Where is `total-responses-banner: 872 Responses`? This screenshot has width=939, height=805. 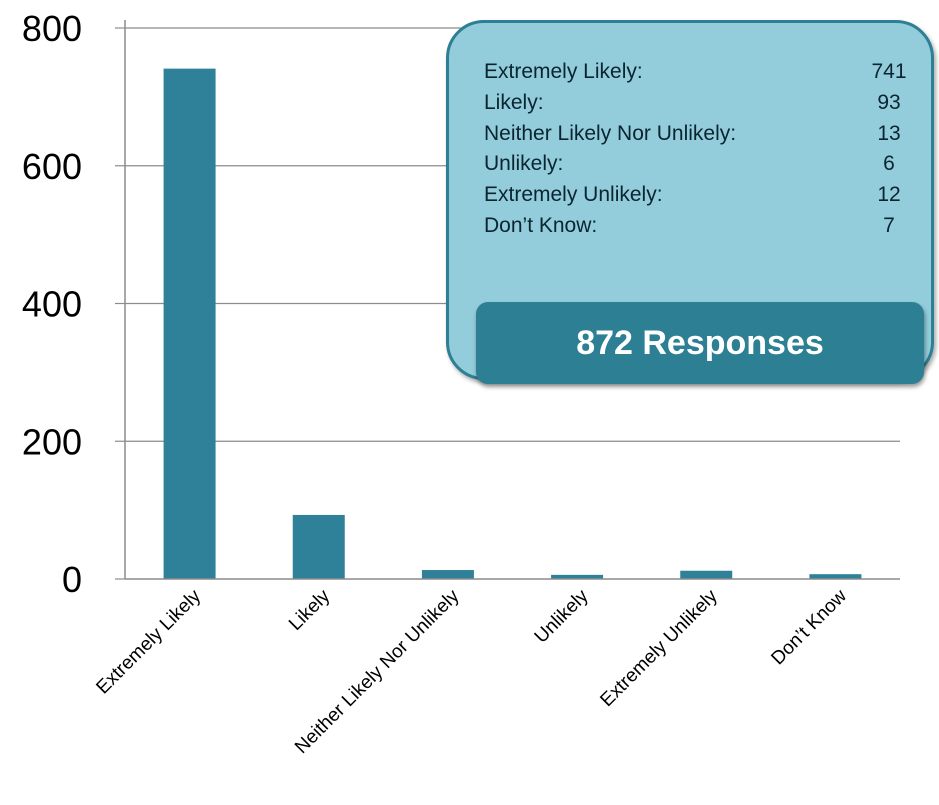 total-responses-banner: 872 Responses is located at coordinates (700, 343).